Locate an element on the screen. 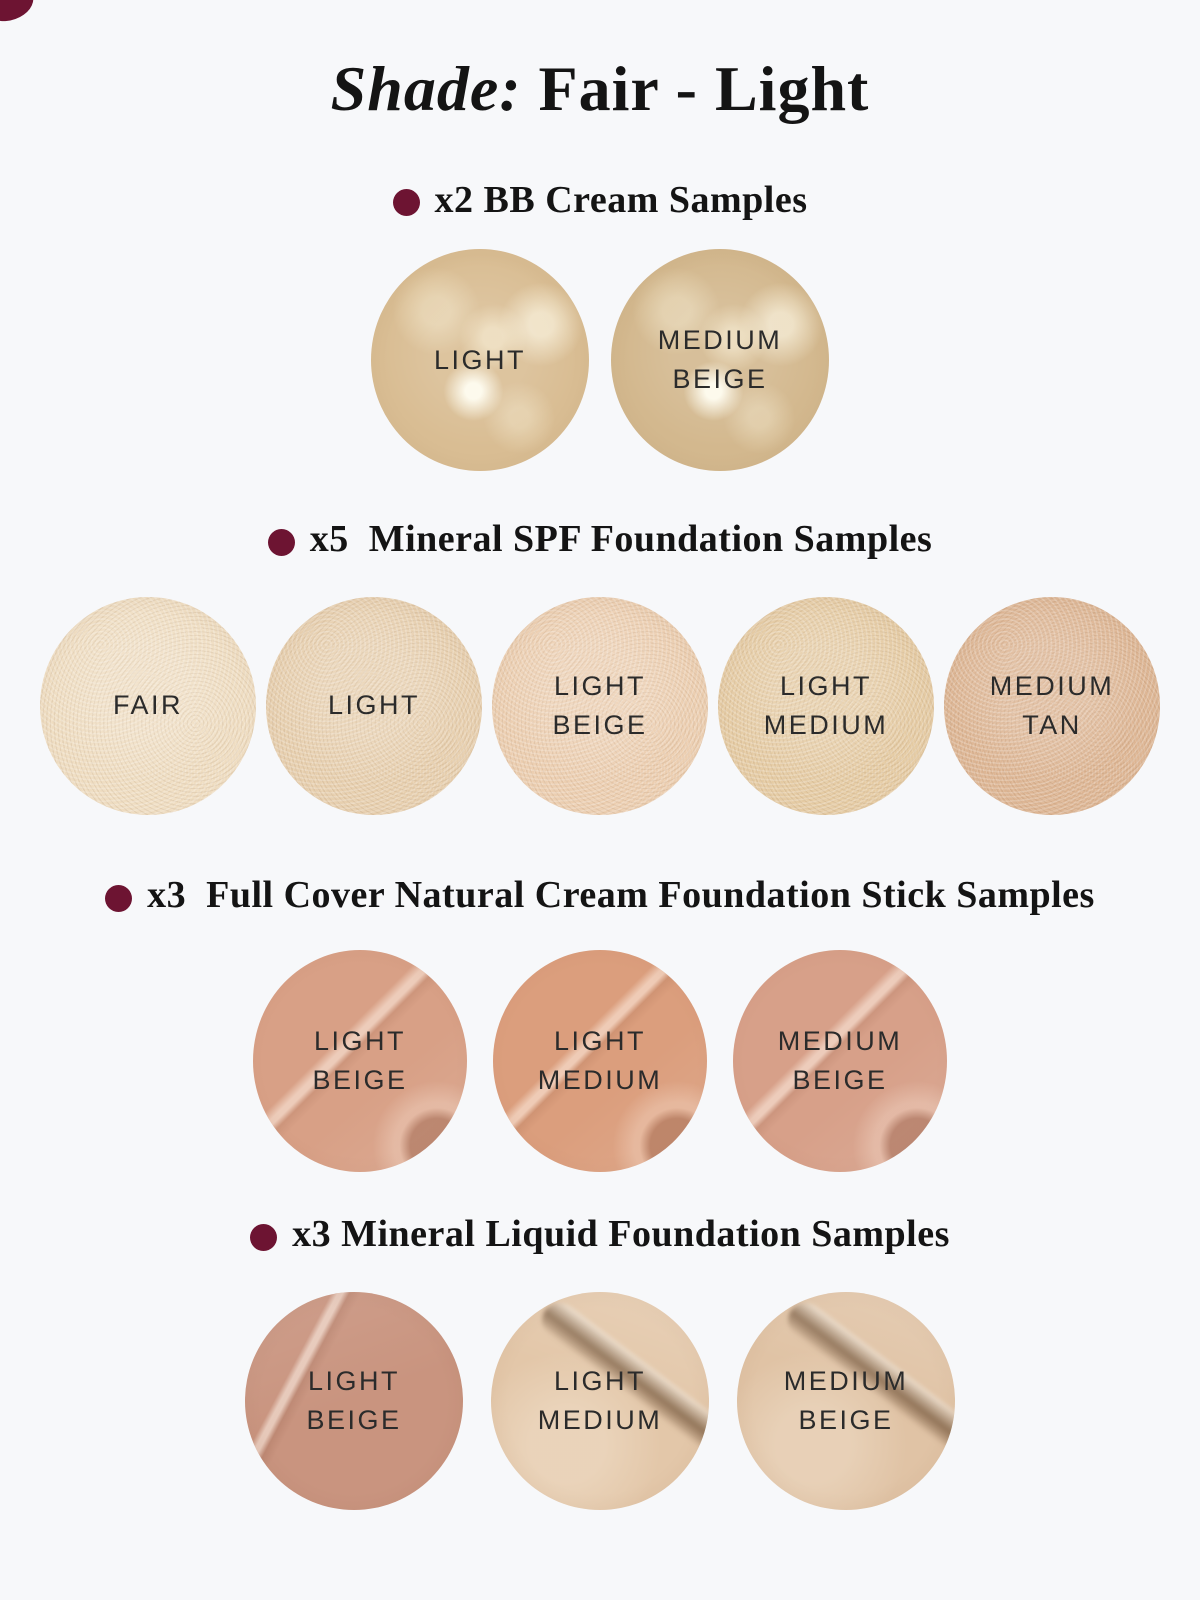 This screenshot has width=1200, height=1600. powder-swatch-medium-tan: MEDIUM TAN is located at coordinates (1052, 705).